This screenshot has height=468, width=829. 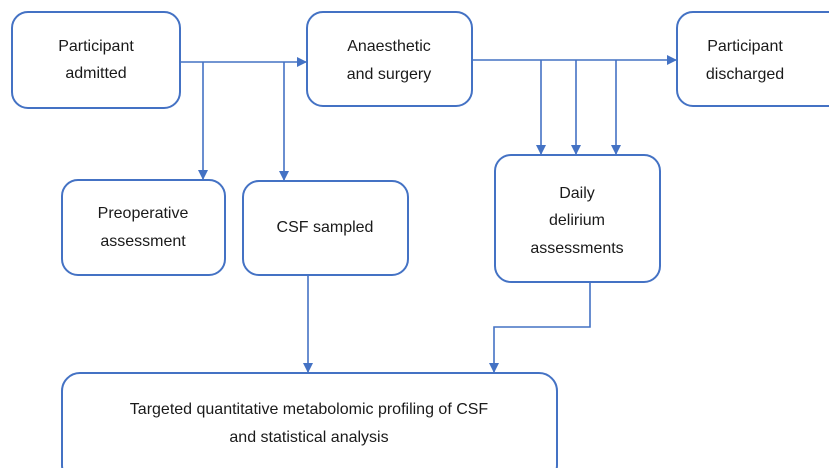 What do you see at coordinates (143, 213) in the screenshot?
I see `node-label: Preoperative` at bounding box center [143, 213].